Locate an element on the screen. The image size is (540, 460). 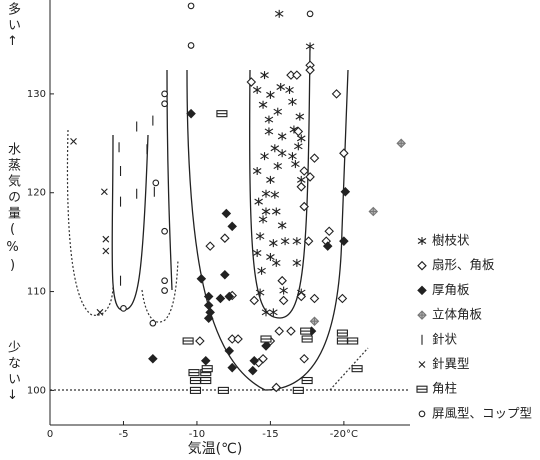
x-axis-label: 気温(℃) is located at coordinates (215, 449).